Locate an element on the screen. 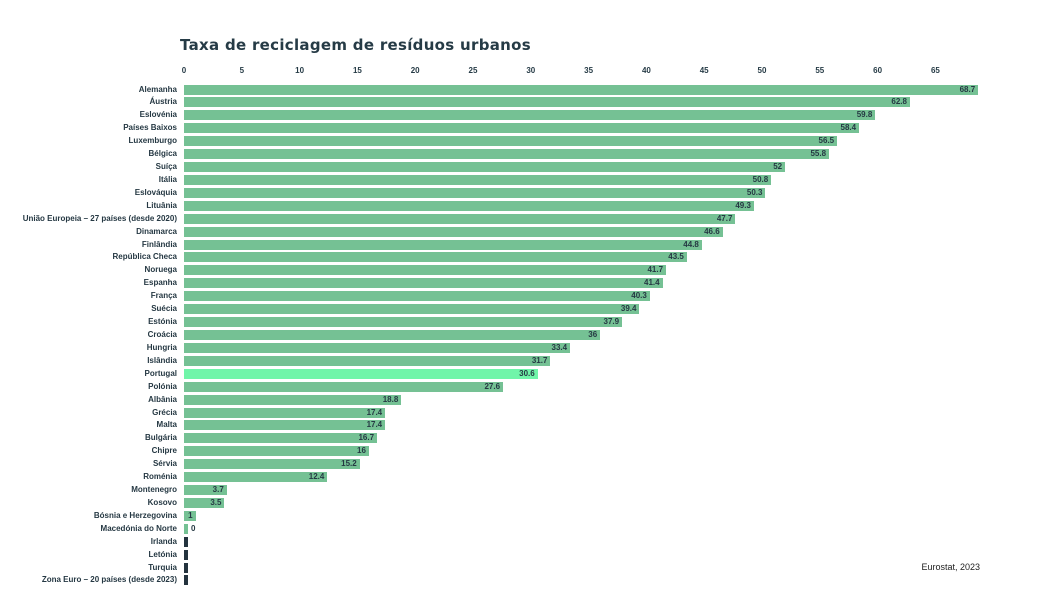 The height and width of the screenshot is (600, 1060). bar-row: Chipre 16 is located at coordinates (530, 451).